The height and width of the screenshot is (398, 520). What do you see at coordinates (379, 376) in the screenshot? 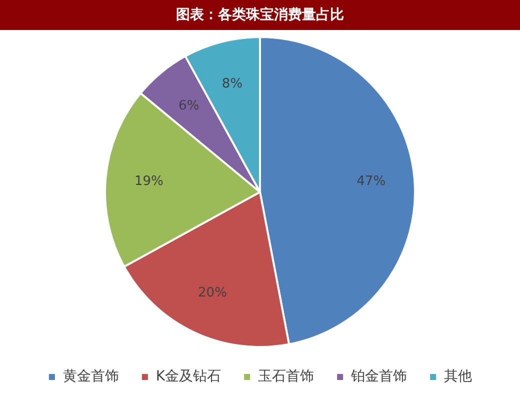
I see `legend-label: 铂金首饰` at bounding box center [379, 376].